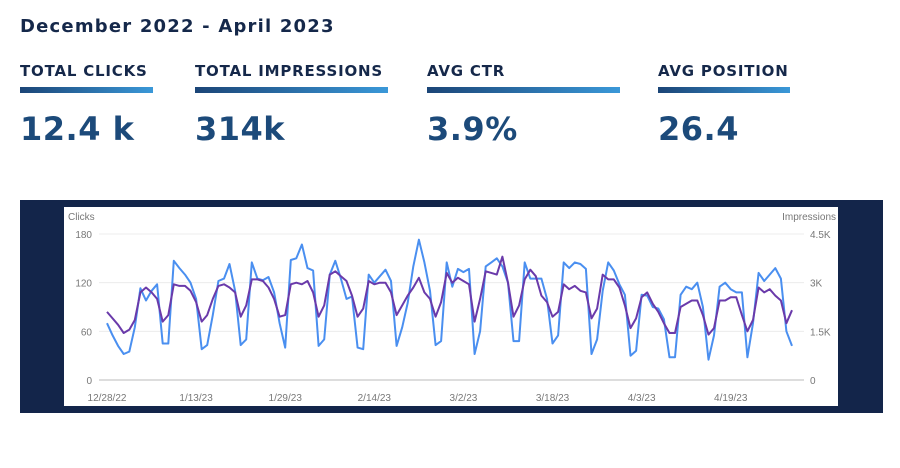 Image resolution: width=900 pixels, height=468 pixels. I want to click on right-axis-title: Impressions, so click(809, 217).